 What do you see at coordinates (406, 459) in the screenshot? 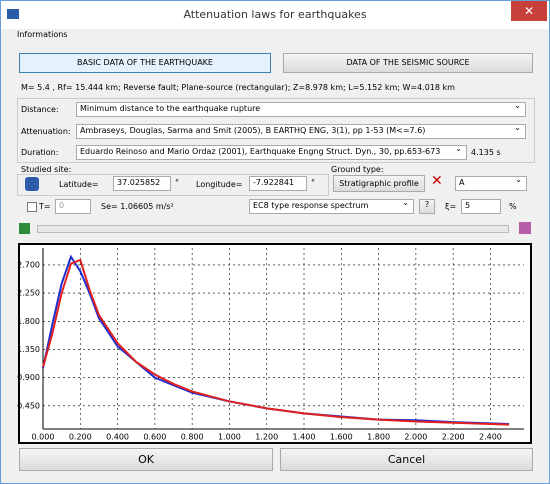
I see `cancel-button: Cancel` at bounding box center [406, 459].